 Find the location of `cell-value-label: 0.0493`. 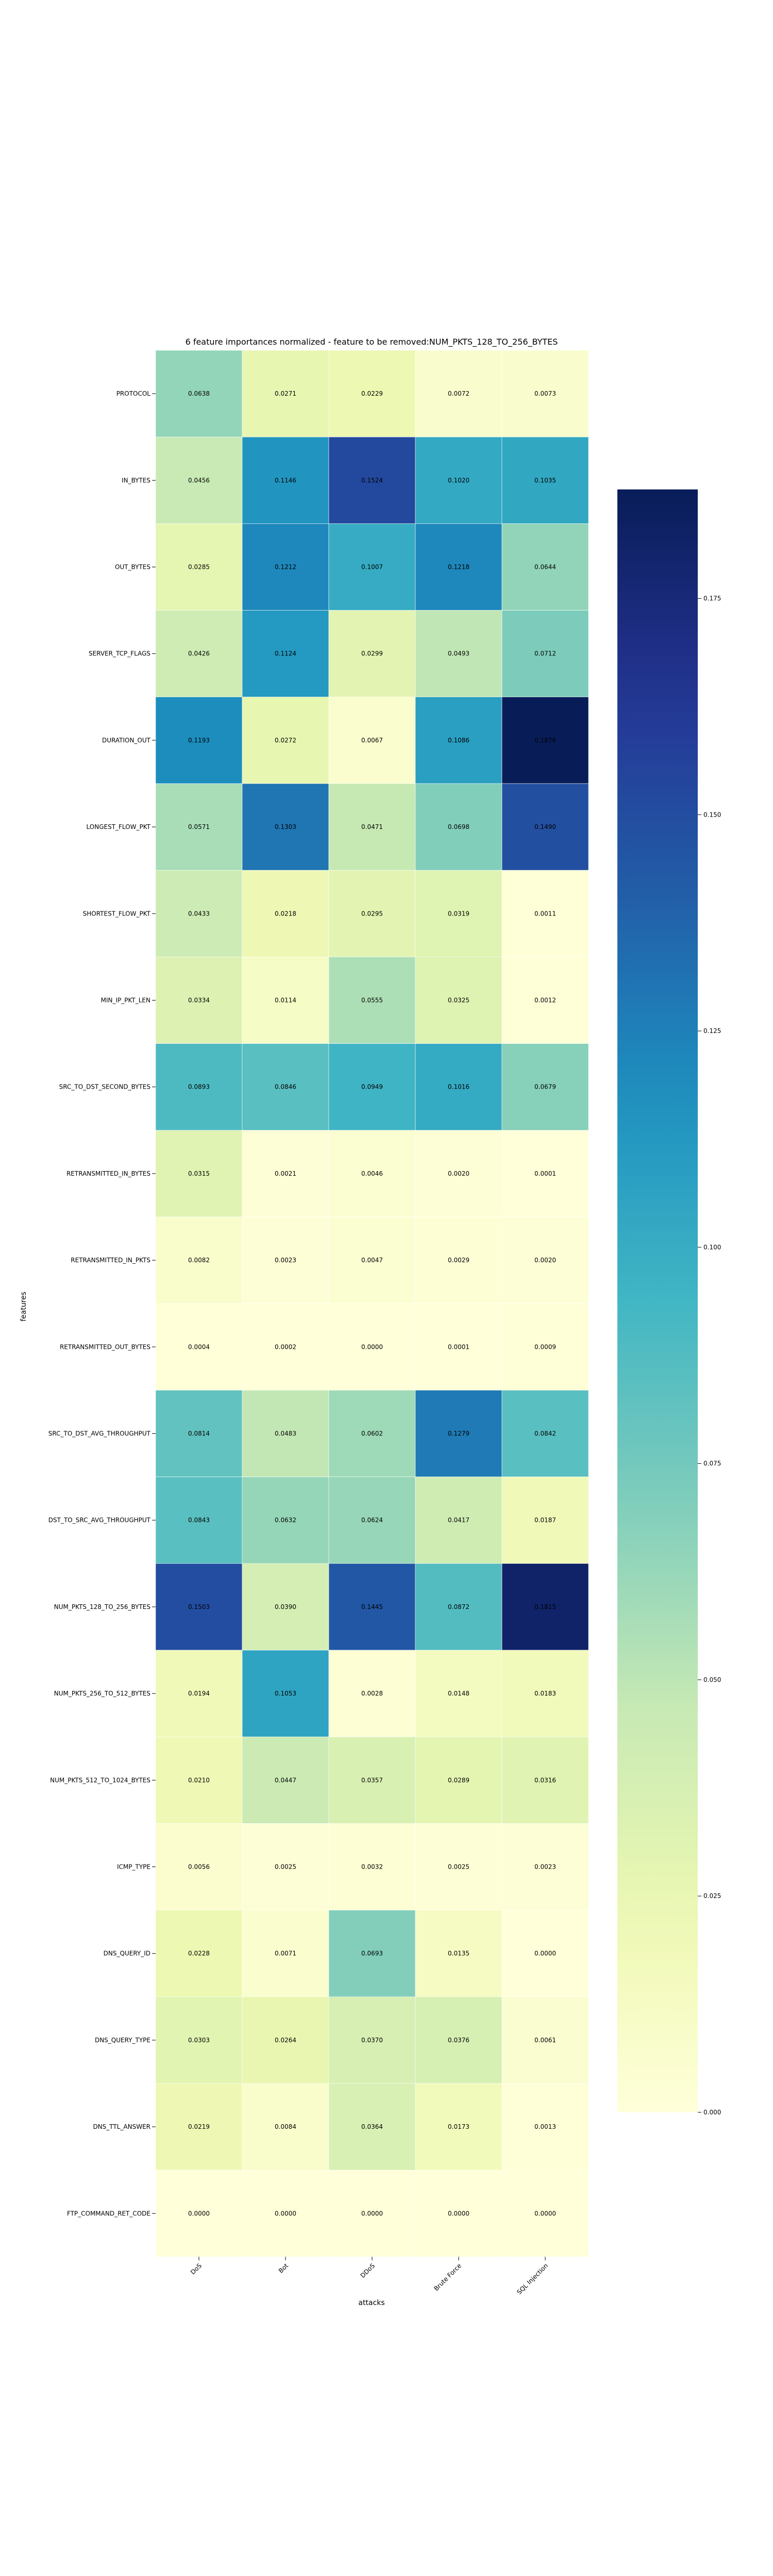

cell-value-label: 0.0493 is located at coordinates (458, 653).